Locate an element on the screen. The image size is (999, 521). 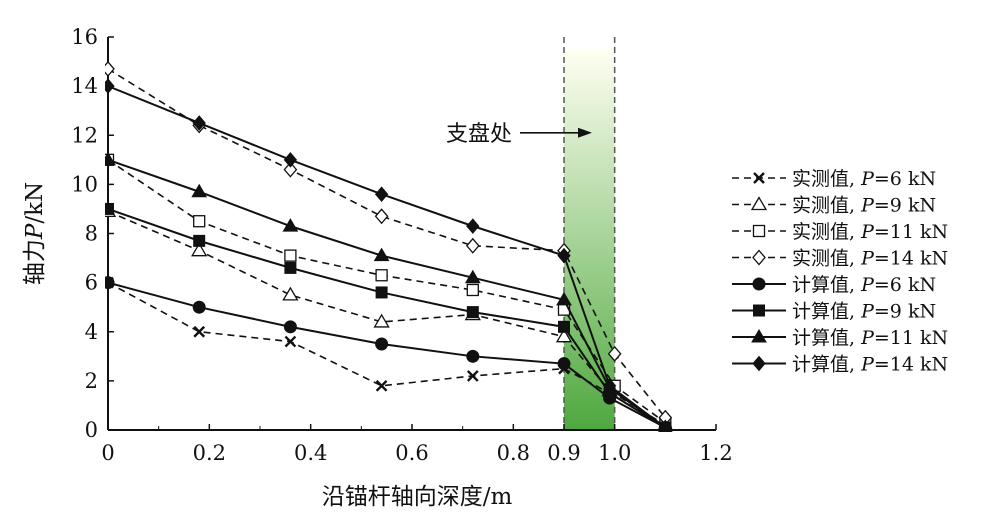
x-tick-label: 0.2 is located at coordinates (209, 453).